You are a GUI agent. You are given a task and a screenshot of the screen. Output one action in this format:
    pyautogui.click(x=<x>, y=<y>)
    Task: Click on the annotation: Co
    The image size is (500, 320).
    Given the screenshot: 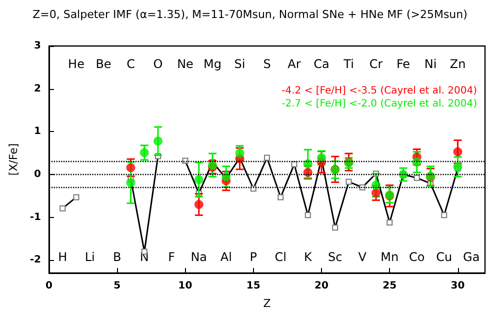 What is the action you would take?
    pyautogui.click(x=417, y=257)
    